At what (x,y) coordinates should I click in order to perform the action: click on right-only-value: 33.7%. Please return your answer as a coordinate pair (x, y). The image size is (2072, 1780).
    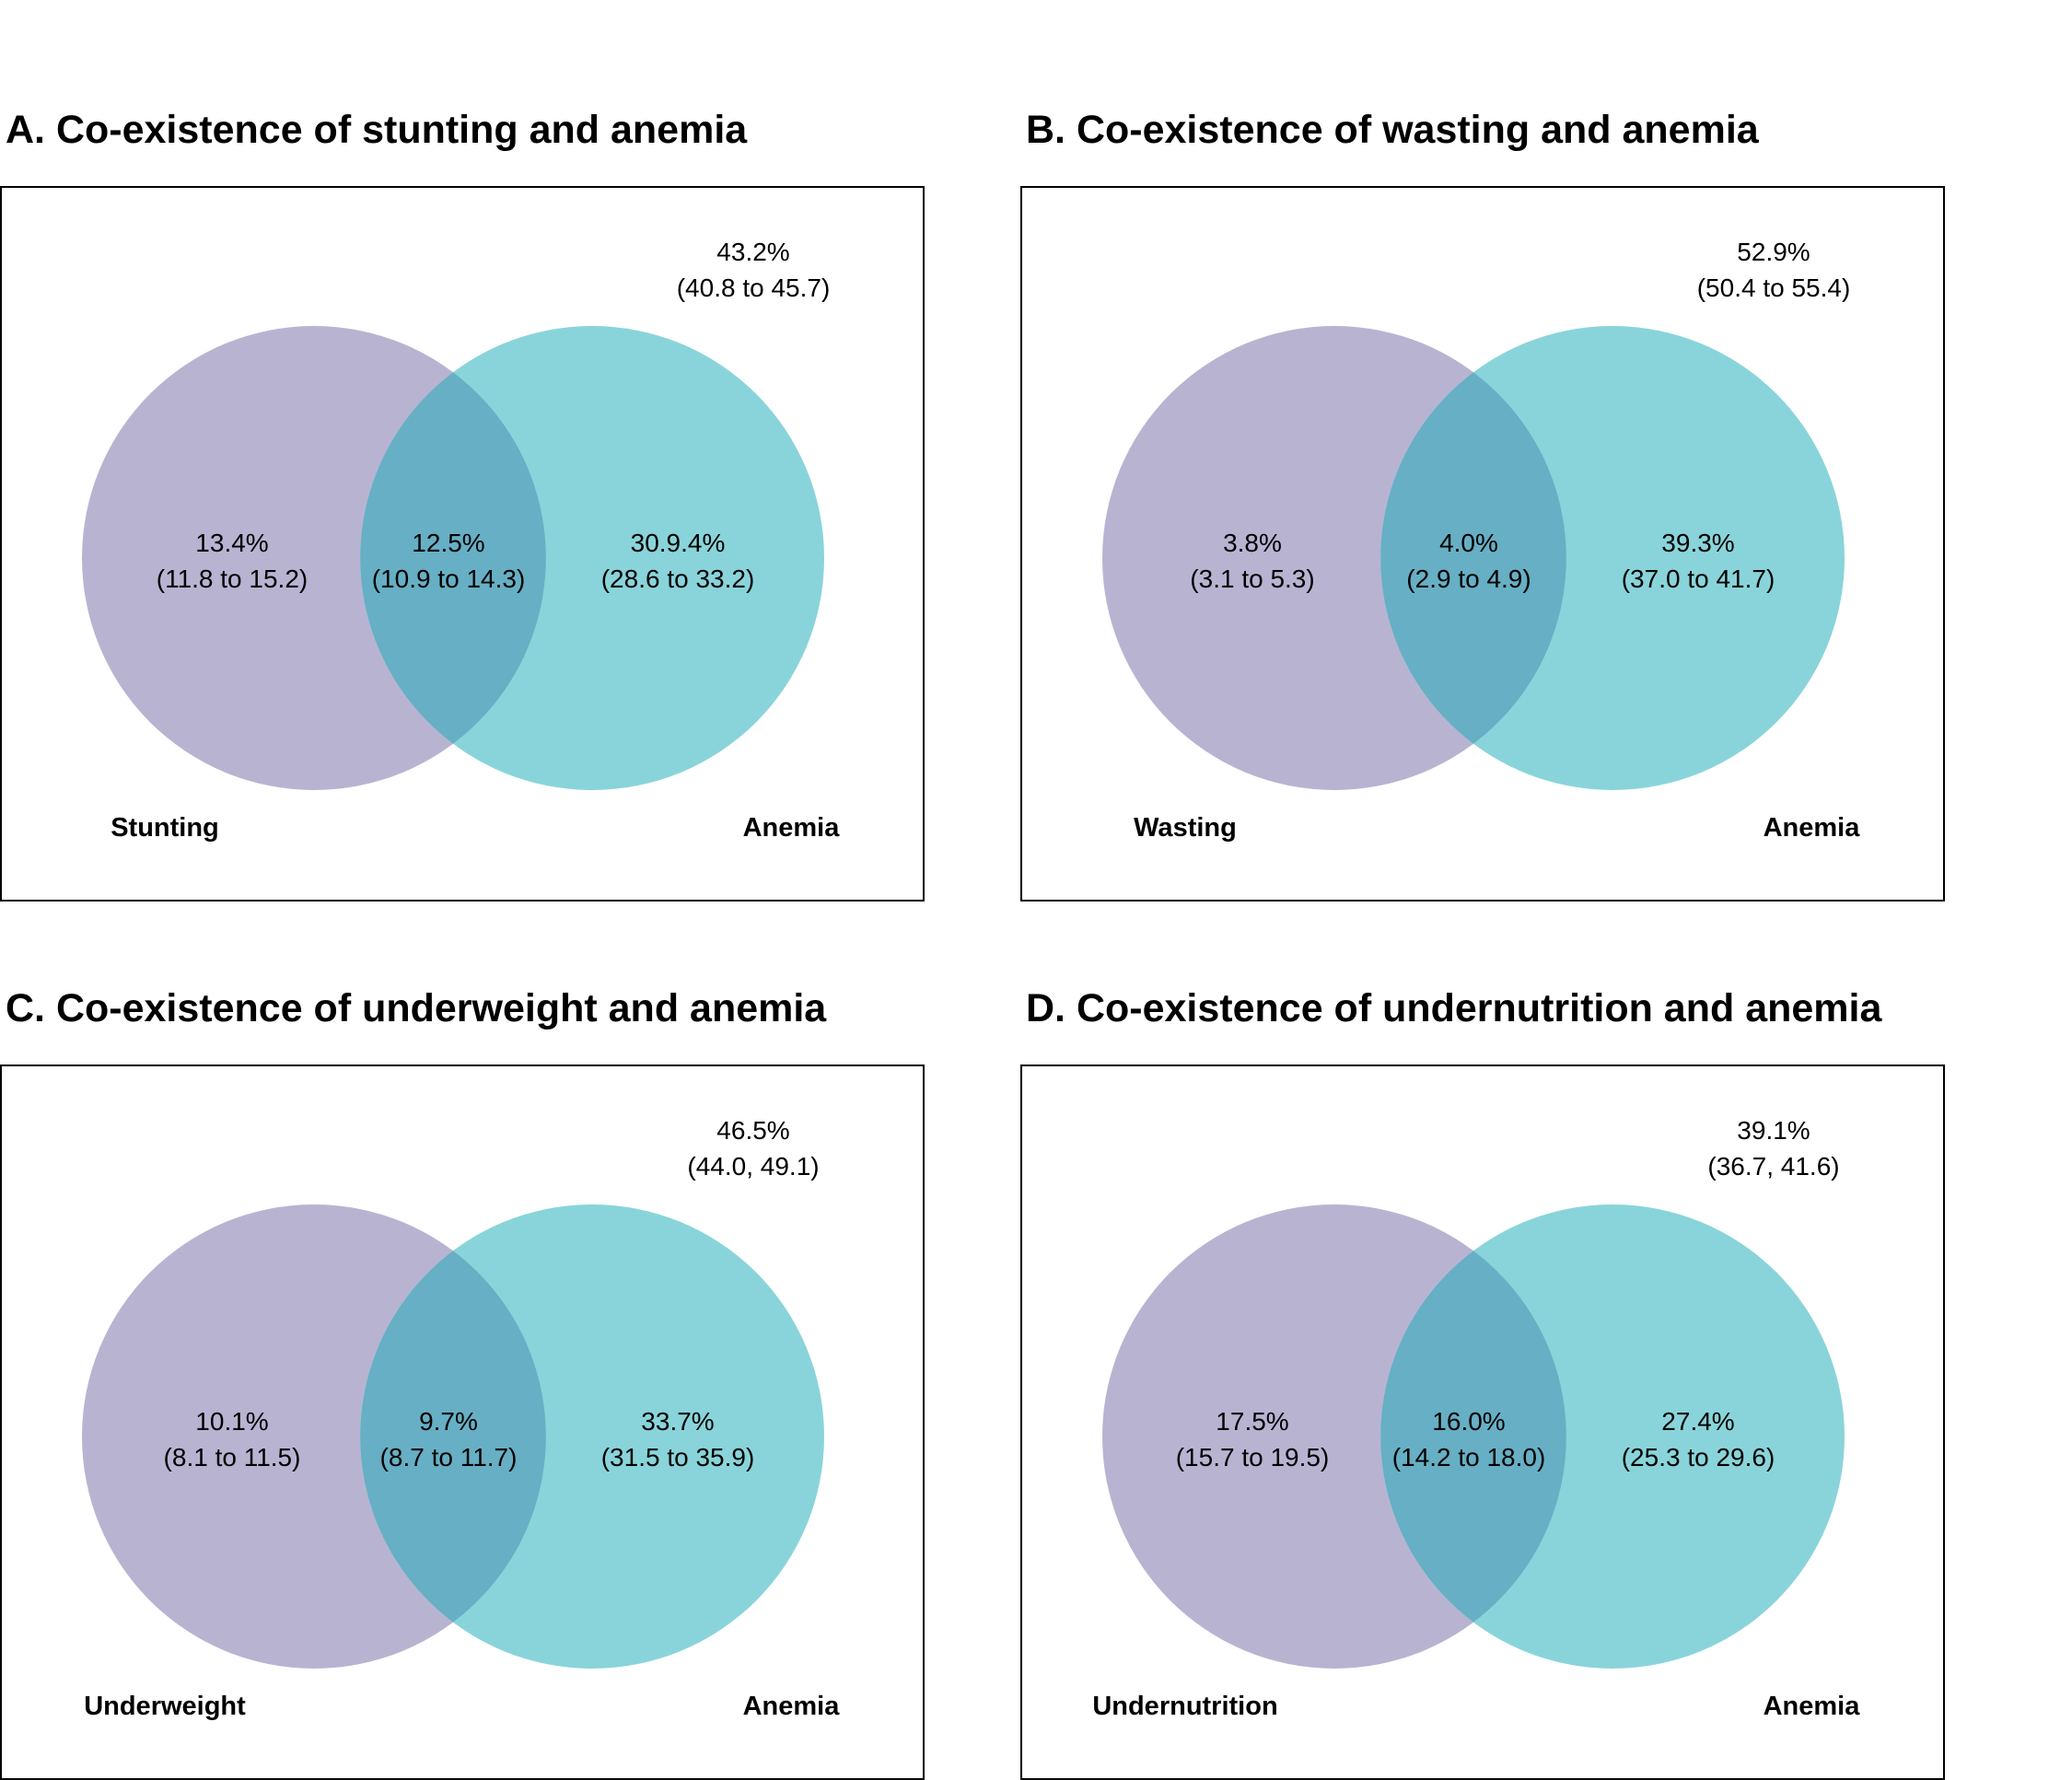
    Looking at the image, I should click on (677, 1421).